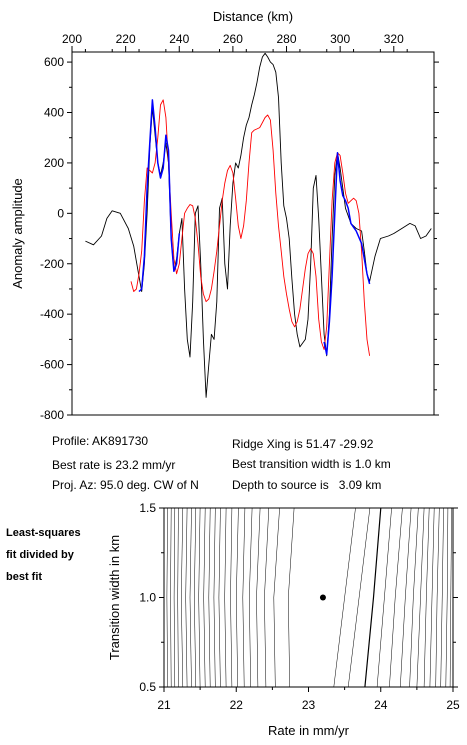 The image size is (467, 745). I want to click on fit-description-line-3: best fit, so click(24, 577).